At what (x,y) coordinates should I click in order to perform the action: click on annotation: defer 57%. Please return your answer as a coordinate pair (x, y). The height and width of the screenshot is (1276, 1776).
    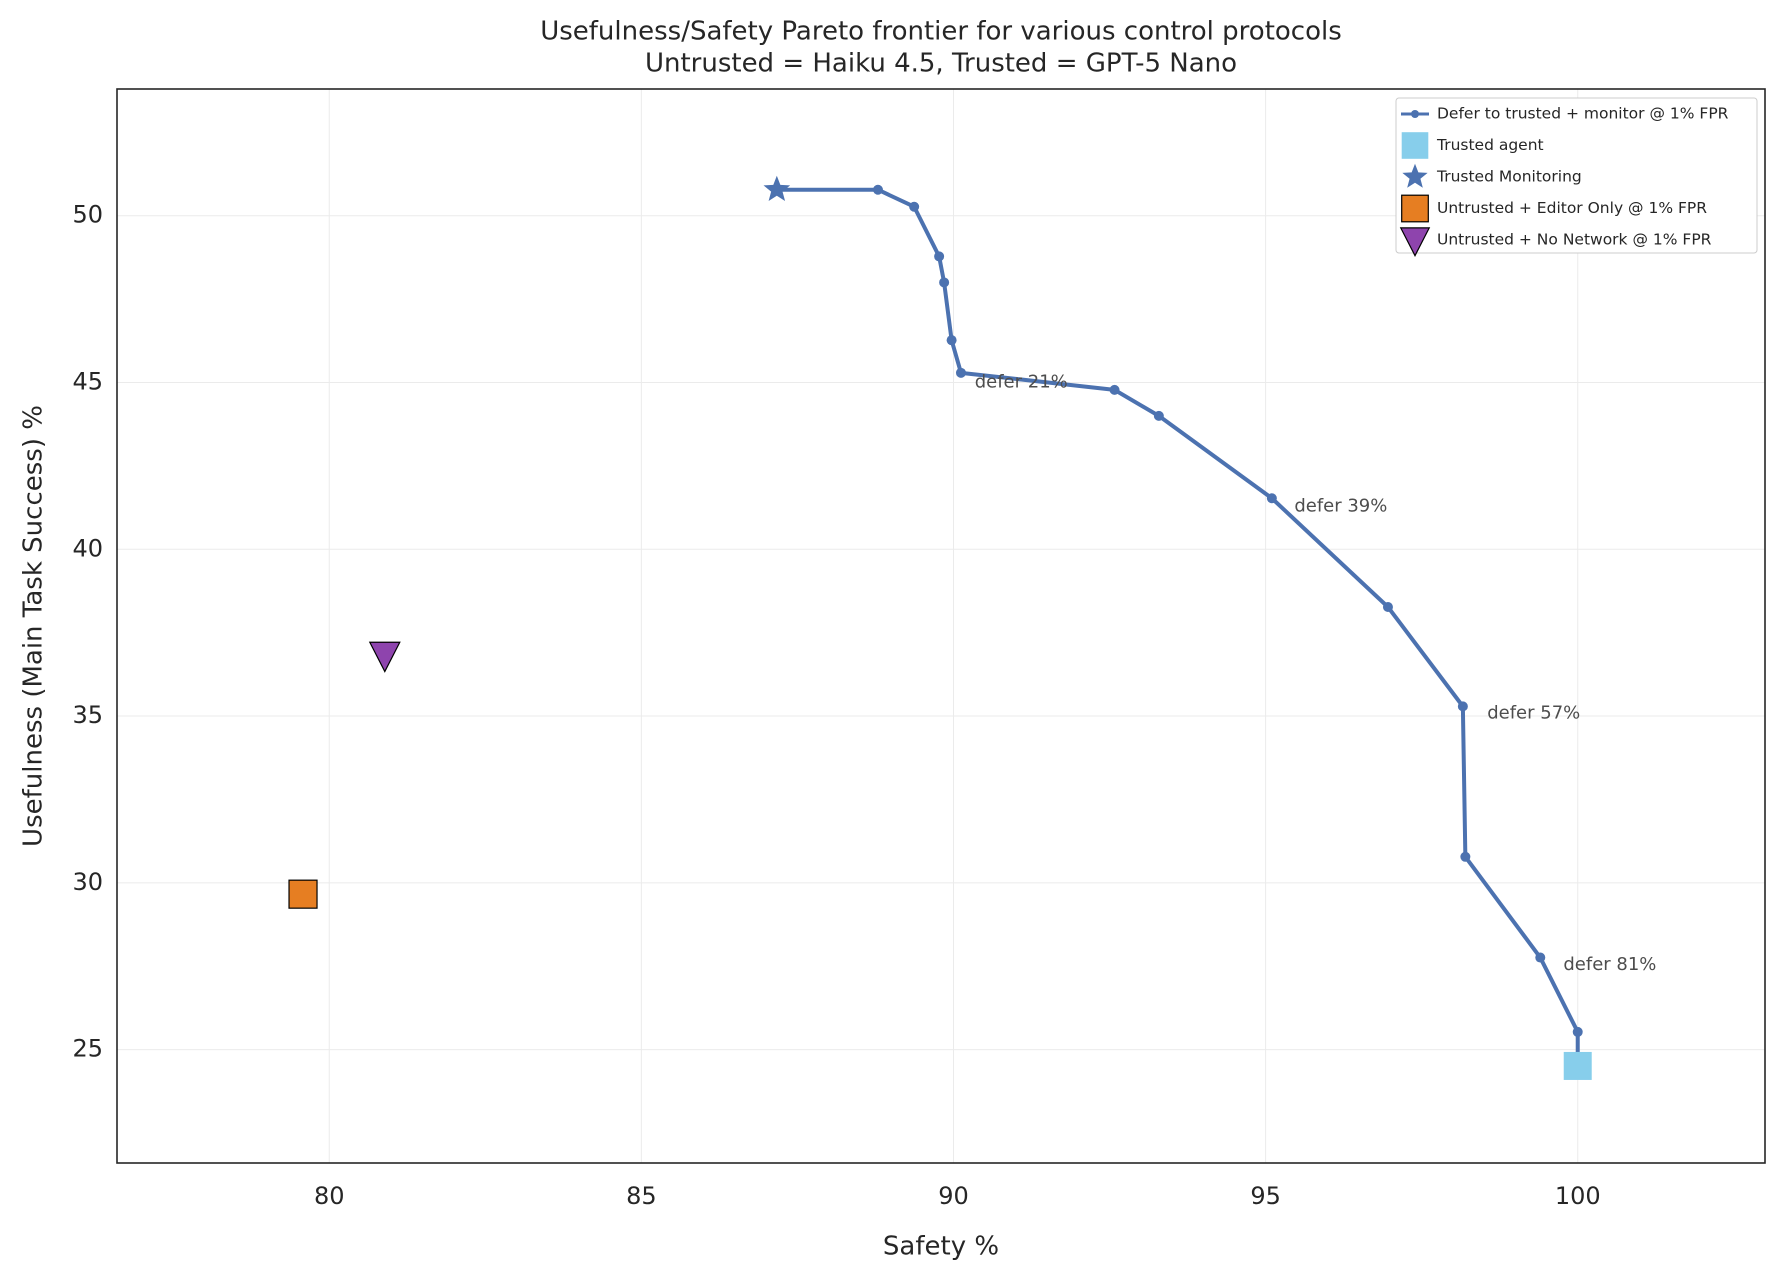
    Looking at the image, I should click on (1533, 713).